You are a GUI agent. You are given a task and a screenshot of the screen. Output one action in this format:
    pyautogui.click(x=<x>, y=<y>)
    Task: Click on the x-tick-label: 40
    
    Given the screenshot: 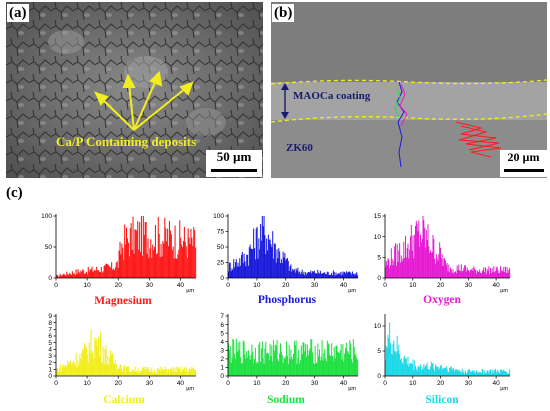 What is the action you would take?
    pyautogui.click(x=496, y=285)
    